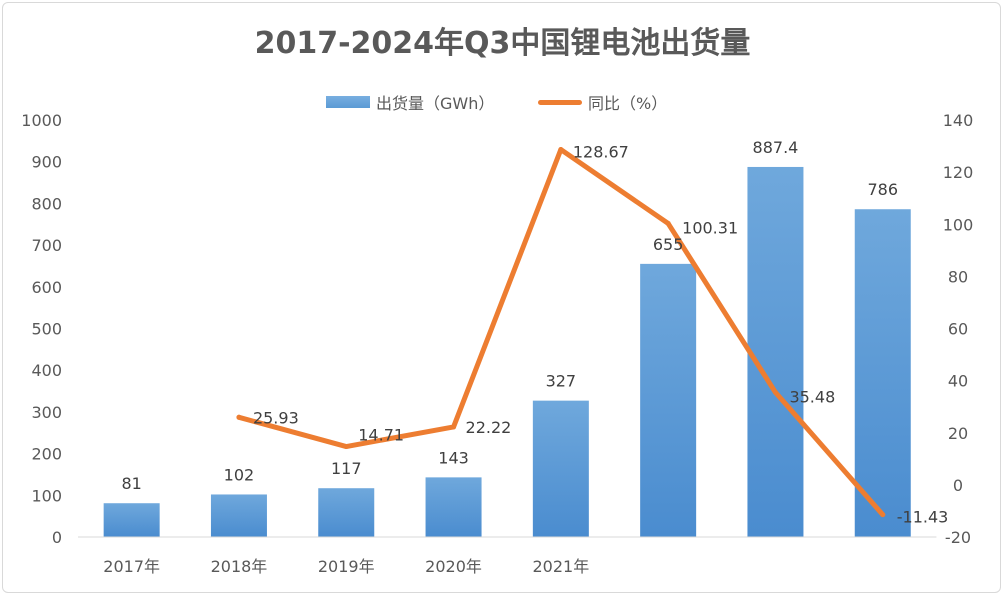  What do you see at coordinates (46, 203) in the screenshot?
I see `y-left-tick-label: 800` at bounding box center [46, 203].